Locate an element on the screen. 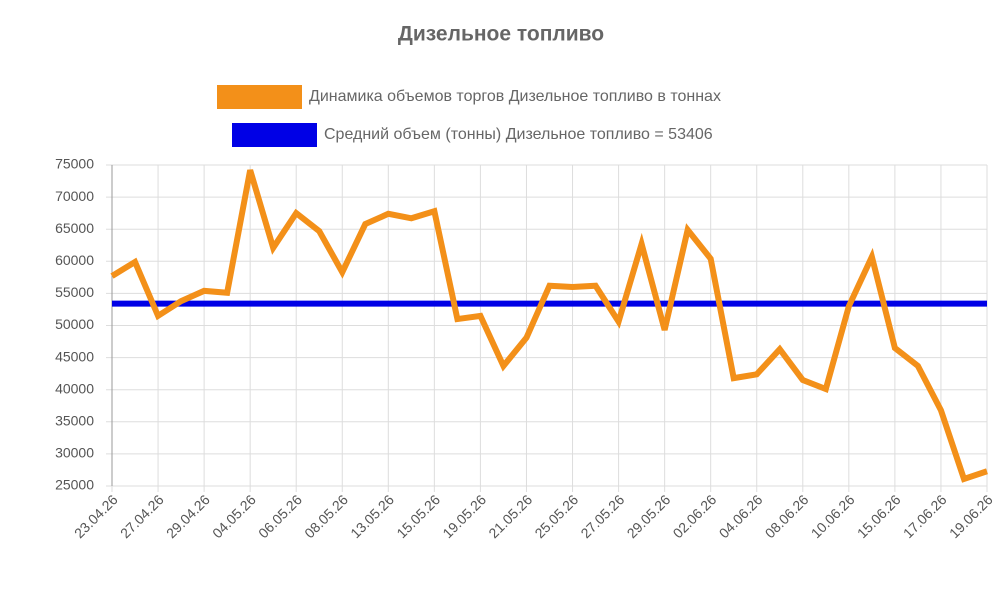  y-tick-label: 65000 is located at coordinates (74, 228).